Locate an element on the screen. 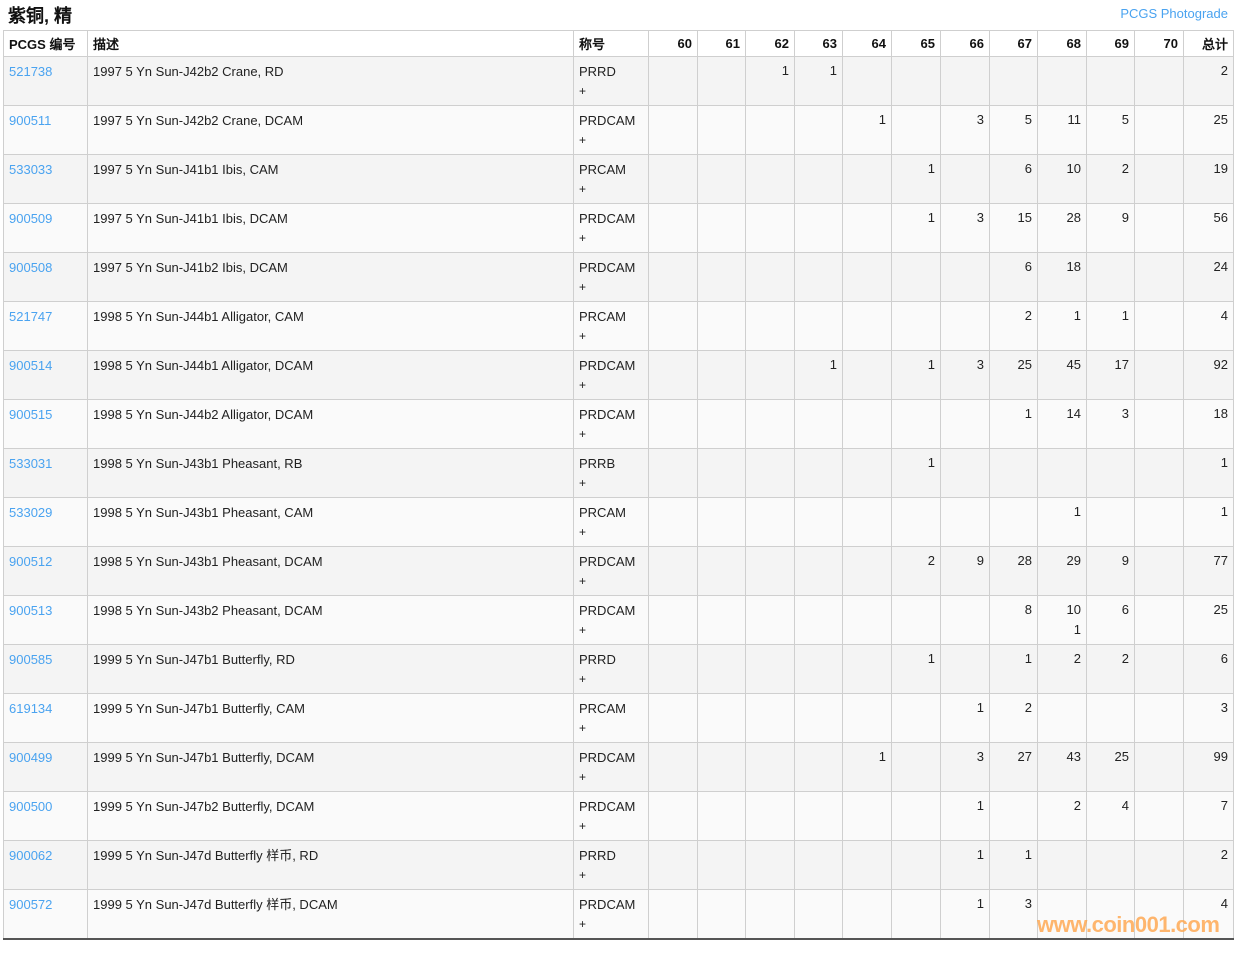 This screenshot has width=1236, height=955. grade-67-cell: 1 is located at coordinates (1013, 424).